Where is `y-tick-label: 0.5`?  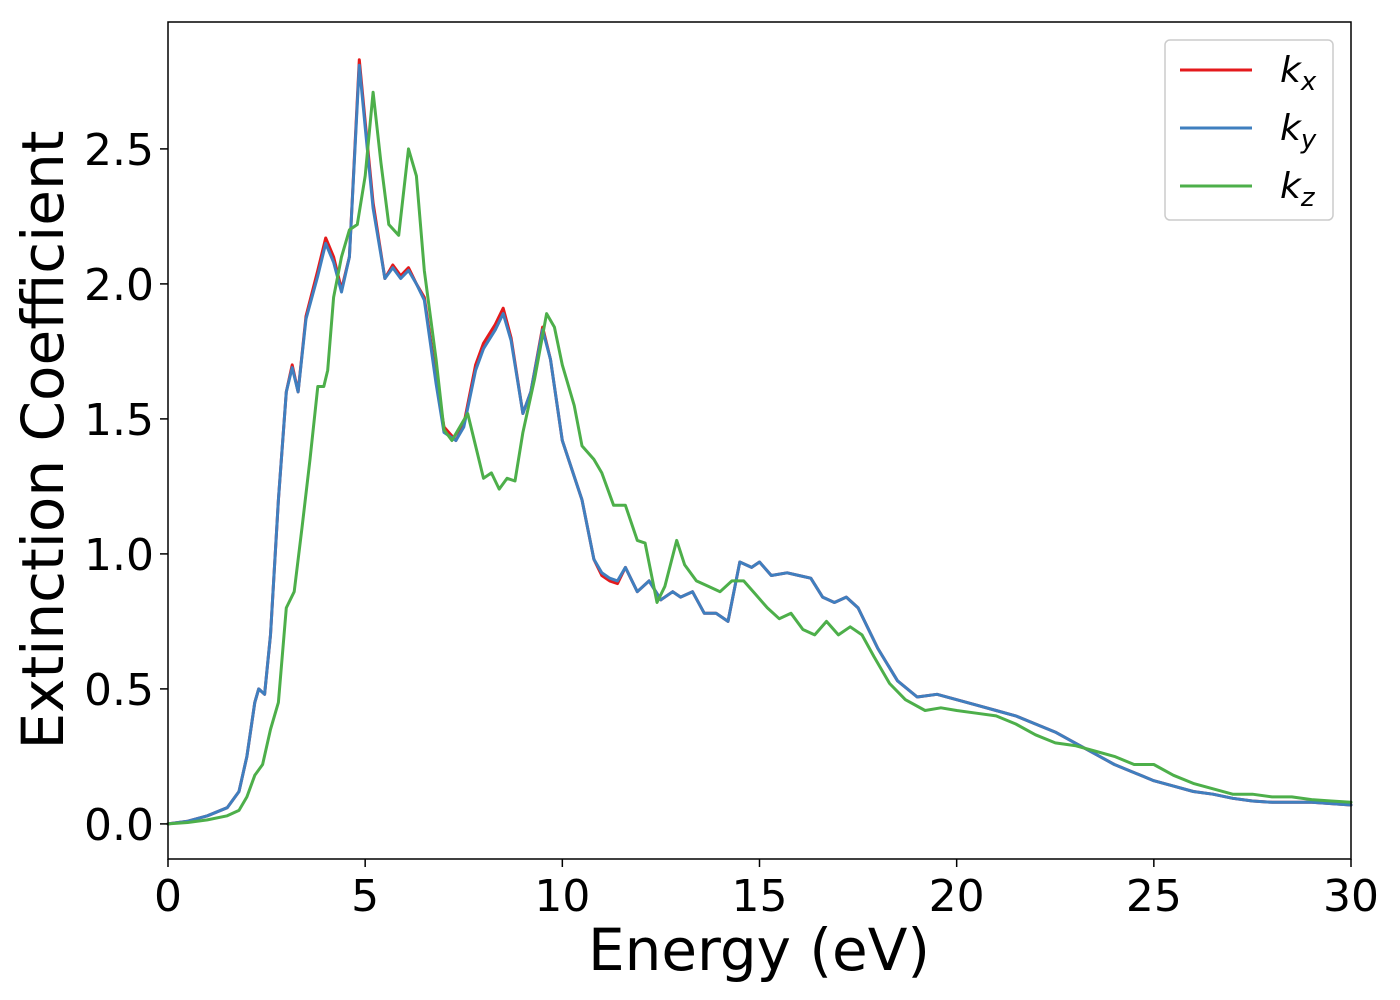
y-tick-label: 0.5 is located at coordinates (119, 690).